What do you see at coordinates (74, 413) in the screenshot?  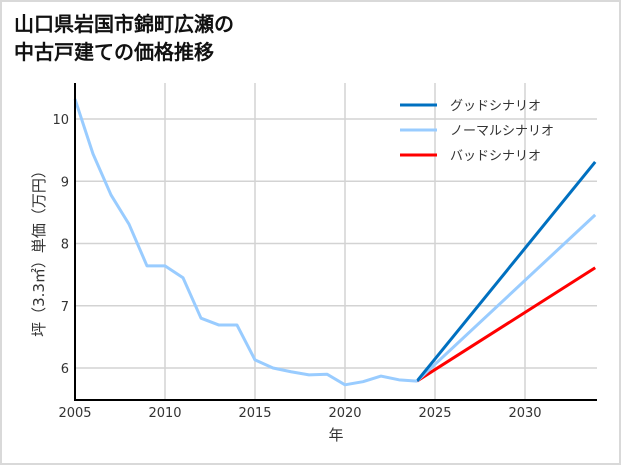 I see `x-tick-label: 2005` at bounding box center [74, 413].